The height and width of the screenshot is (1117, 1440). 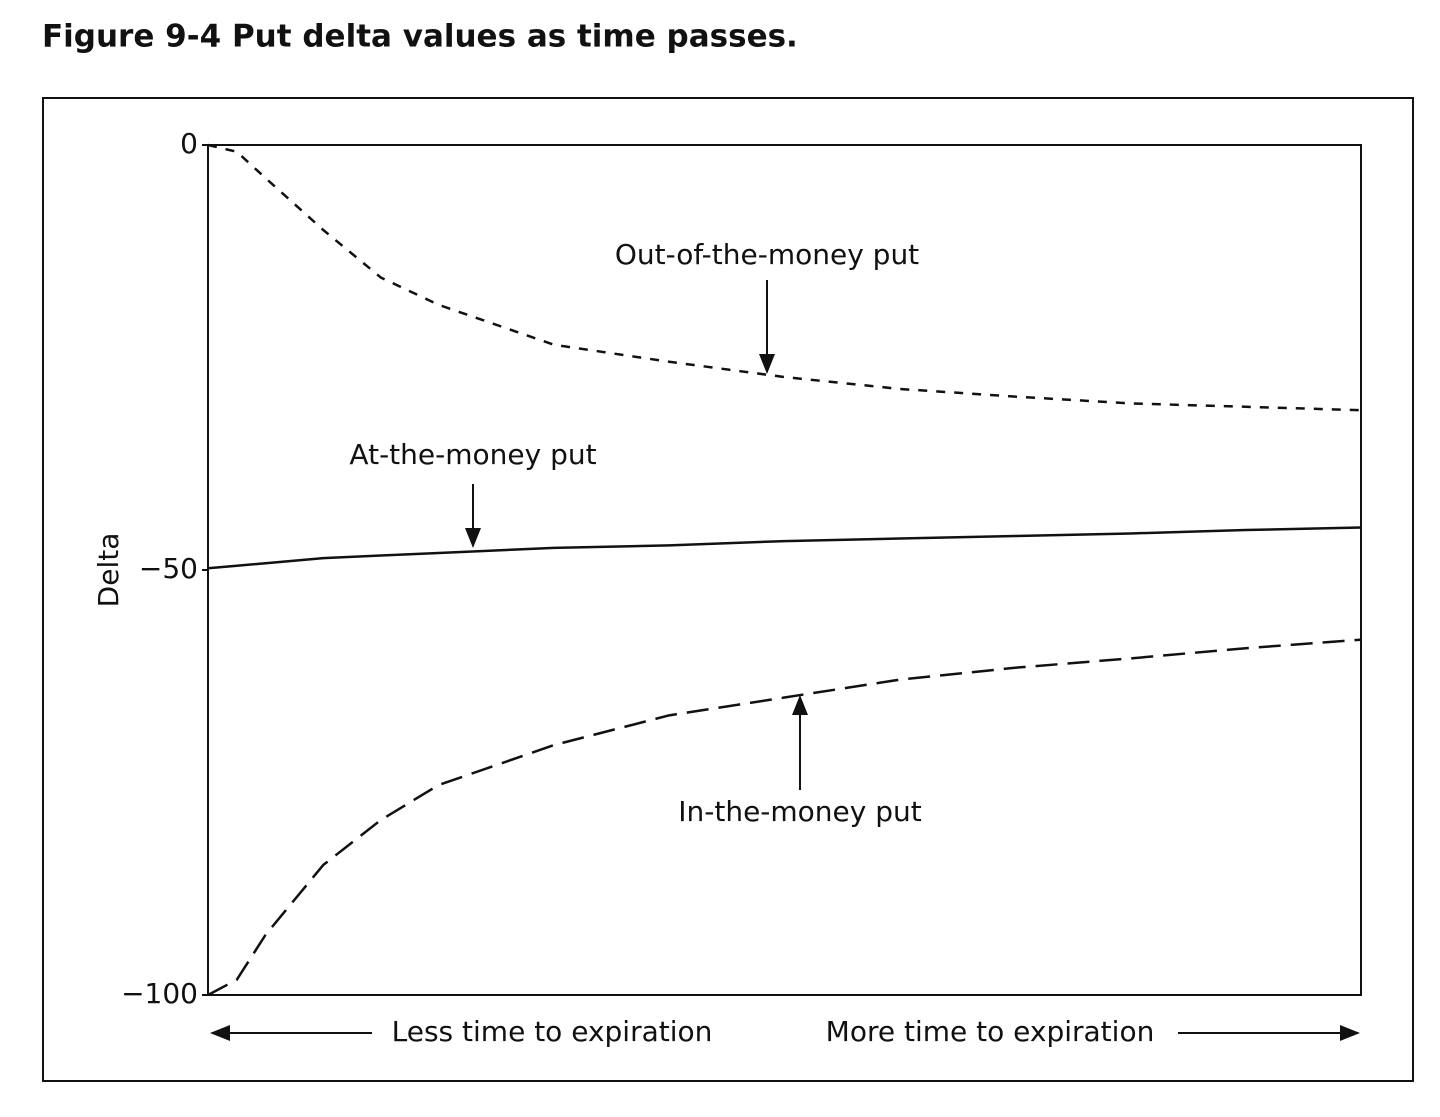 What do you see at coordinates (800, 811) in the screenshot?
I see `series-label: In-the-money put` at bounding box center [800, 811].